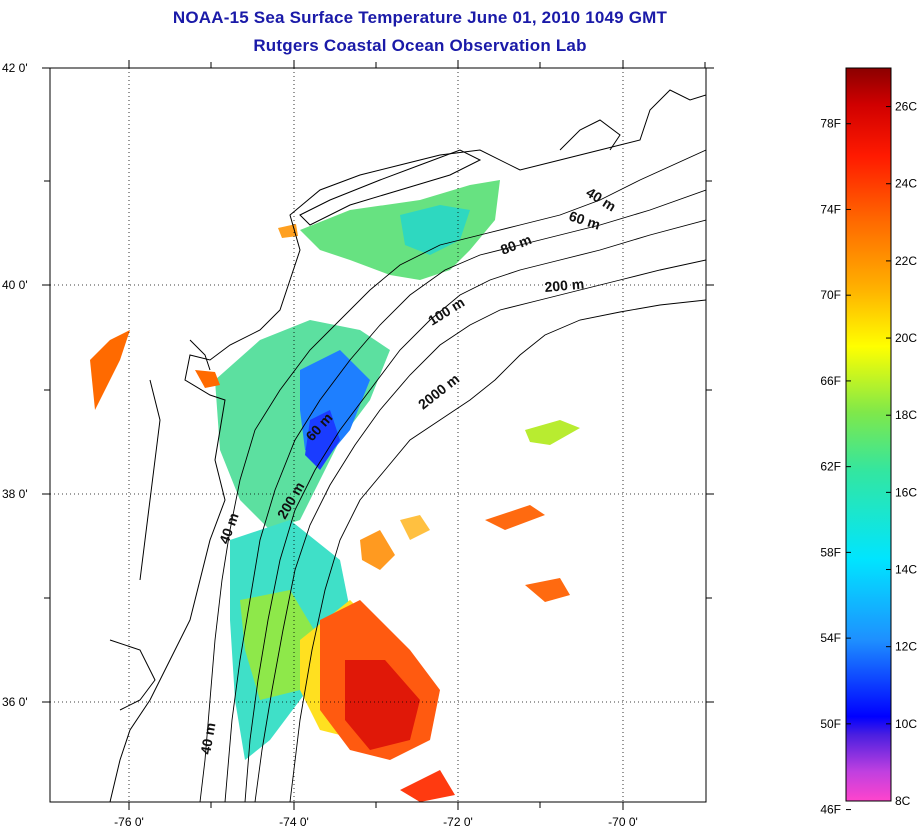 The image size is (920, 832). Describe the element at coordinates (906, 107) in the screenshot. I see `colorbar-c-label: 26C` at that location.